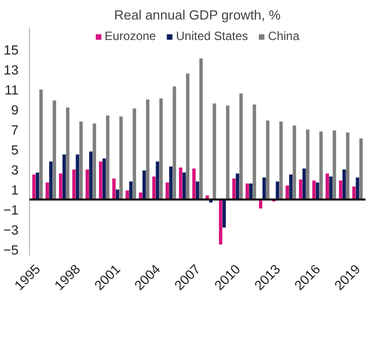 Image resolution: width=378 pixels, height=340 pixels. Describe the element at coordinates (11, 210) in the screenshot. I see `y-tick-label: −1` at that location.